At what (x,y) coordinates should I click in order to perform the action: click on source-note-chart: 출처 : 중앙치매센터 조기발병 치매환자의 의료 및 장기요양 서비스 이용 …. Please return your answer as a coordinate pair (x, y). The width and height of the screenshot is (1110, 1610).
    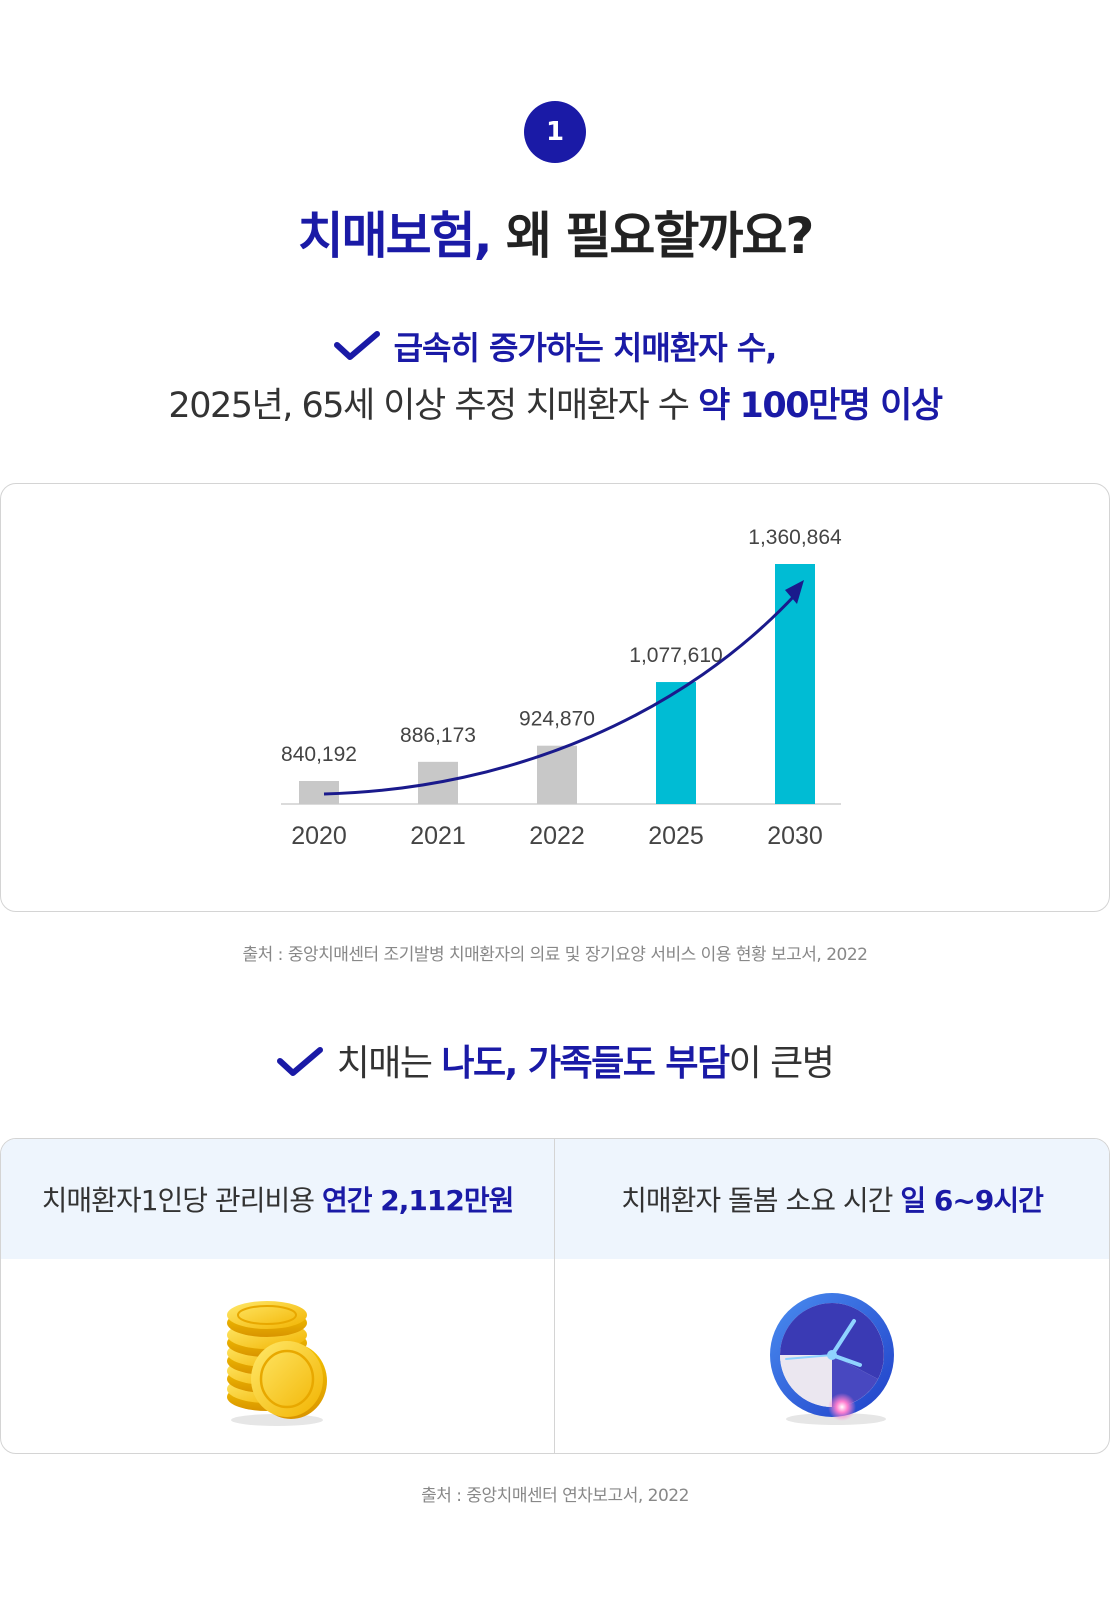
    Looking at the image, I should click on (555, 955).